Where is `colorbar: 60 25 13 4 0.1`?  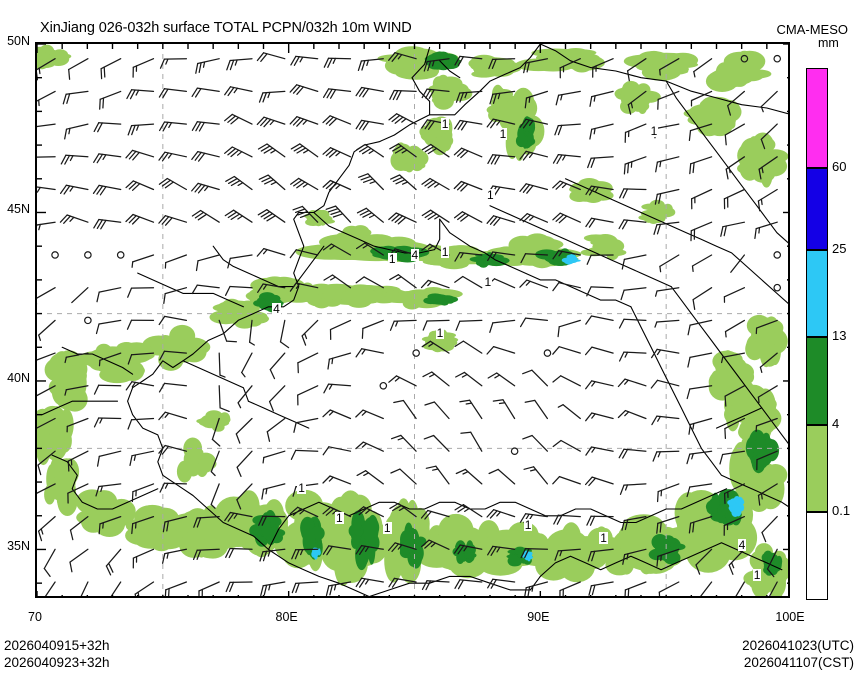
colorbar: 60 25 13 4 0.1 is located at coordinates (828, 357).